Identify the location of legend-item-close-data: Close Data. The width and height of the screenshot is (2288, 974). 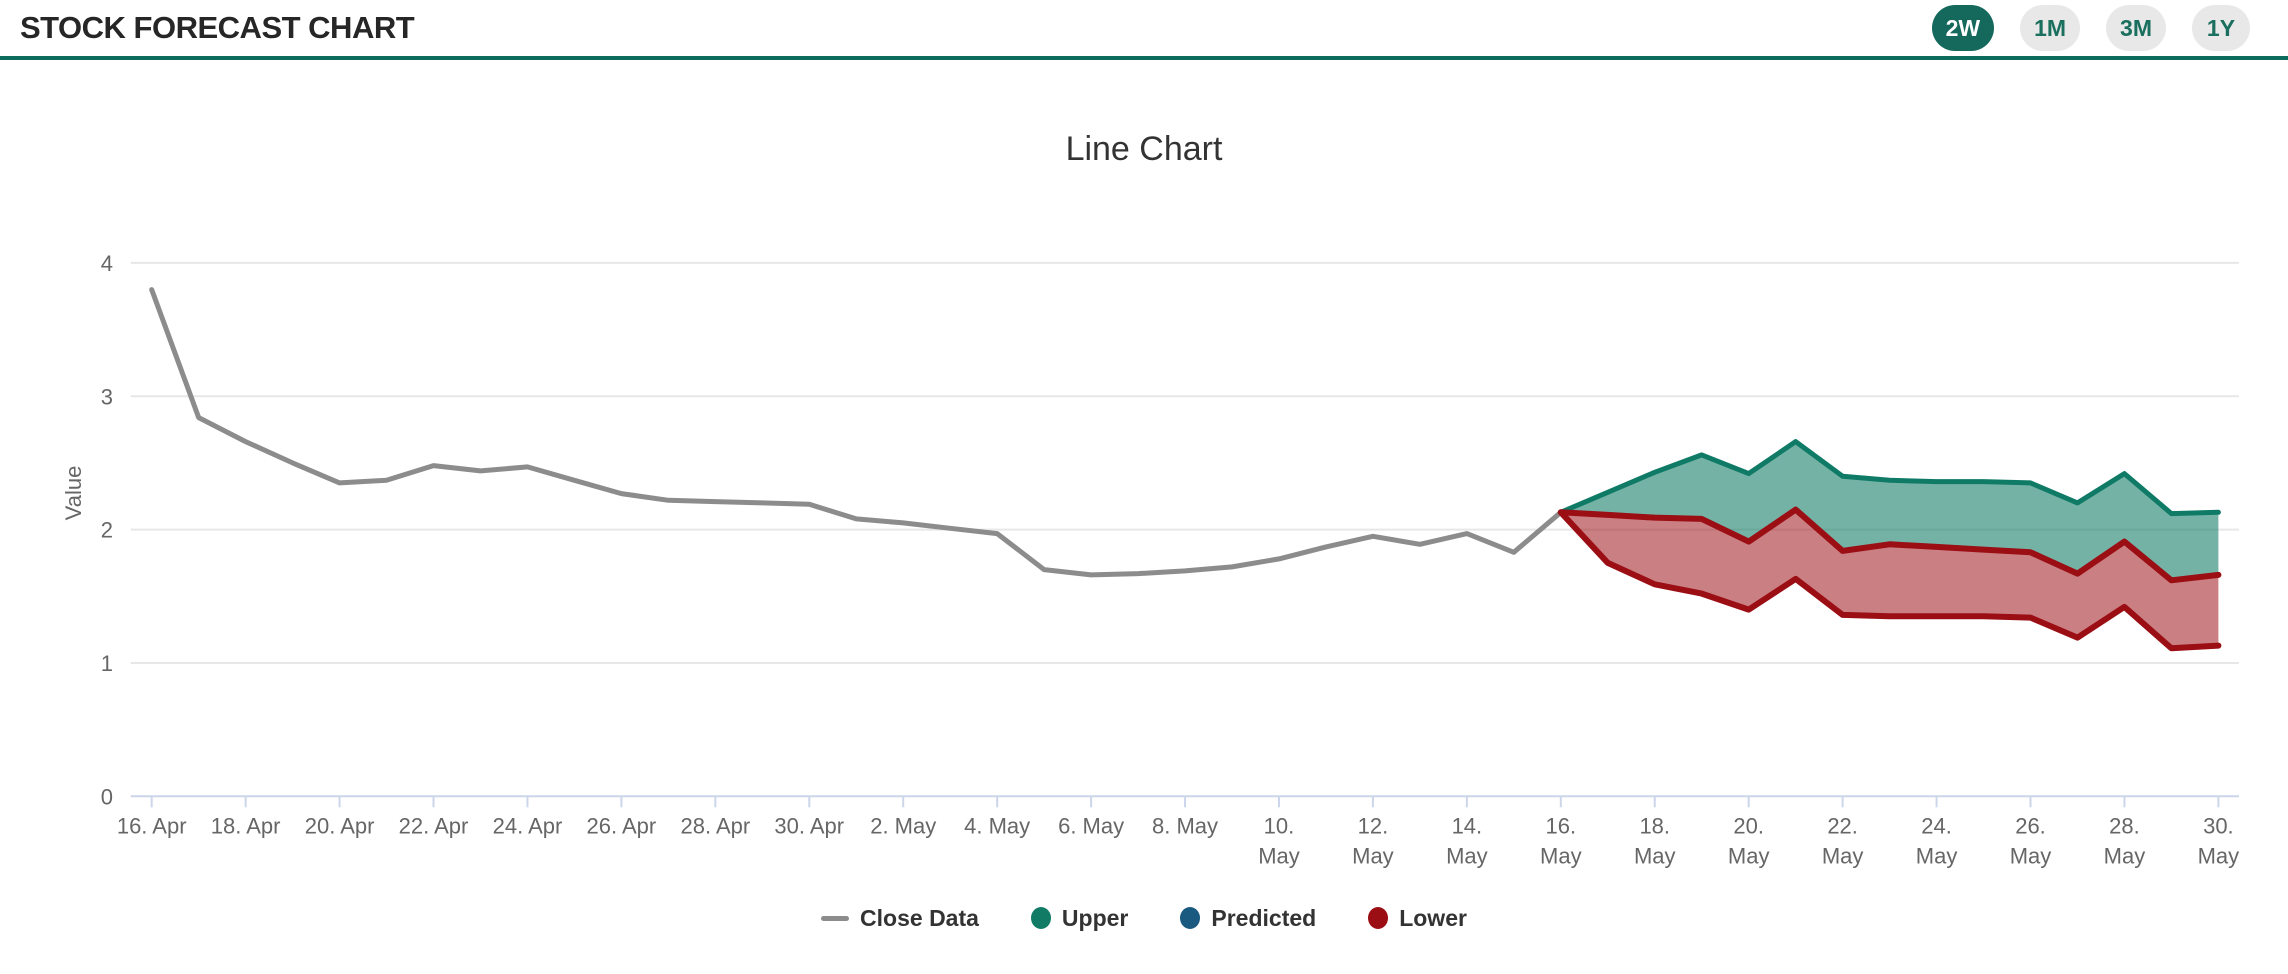
(900, 918).